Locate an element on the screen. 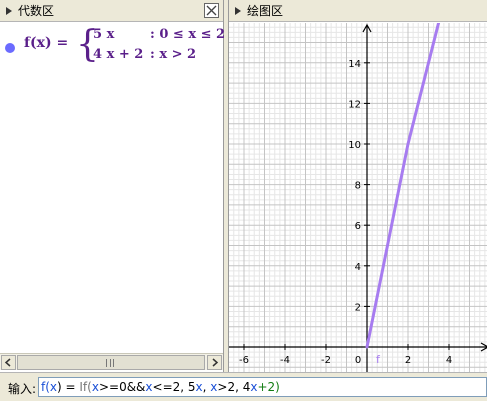  x-tick-label: -6 is located at coordinates (244, 360).